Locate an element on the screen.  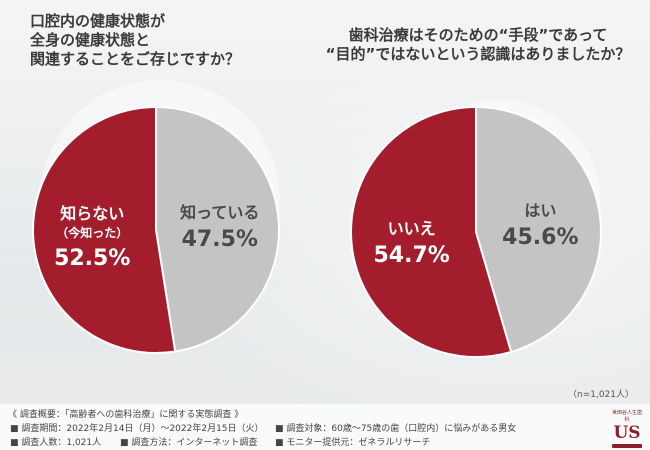
logo-text: US is located at coordinates (627, 433).